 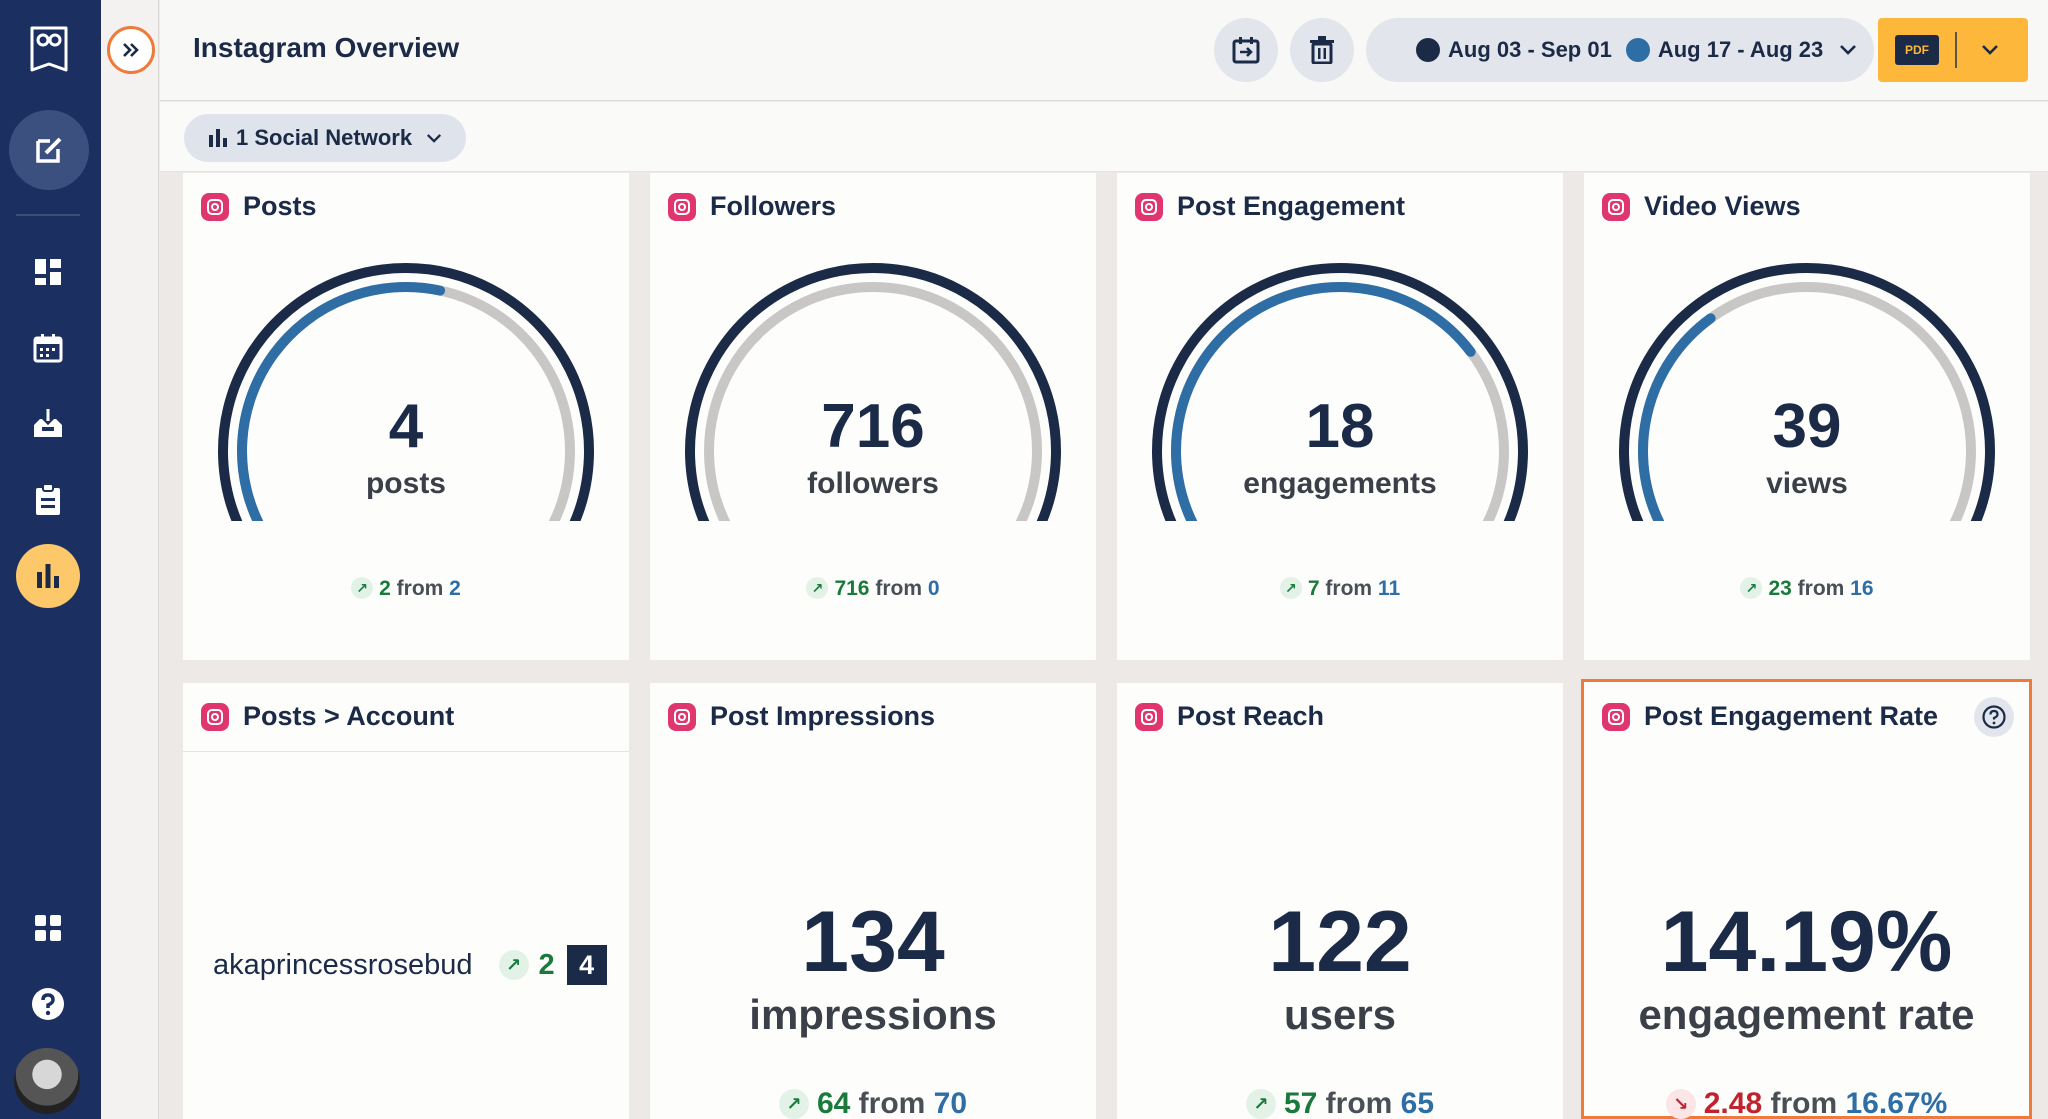 I want to click on card-title: Post Impressions, so click(x=801, y=716).